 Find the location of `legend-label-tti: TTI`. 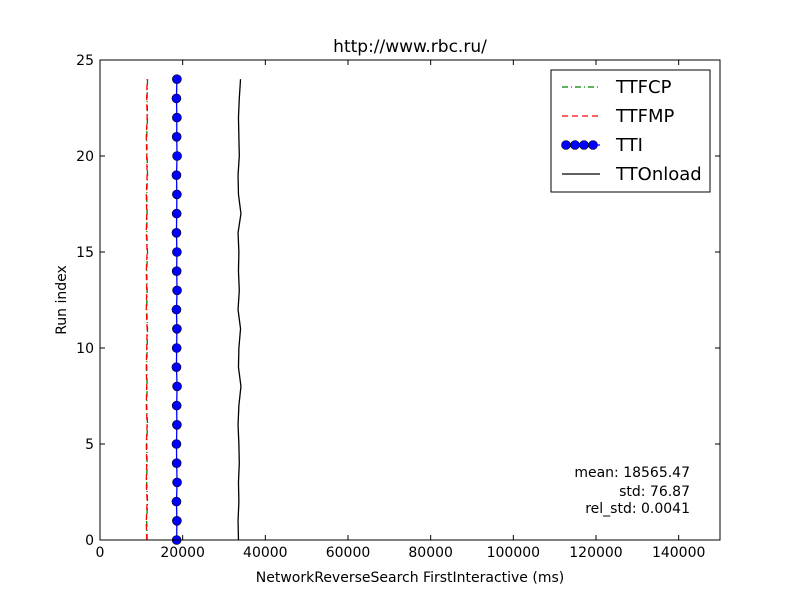

legend-label-tti: TTI is located at coordinates (629, 145).